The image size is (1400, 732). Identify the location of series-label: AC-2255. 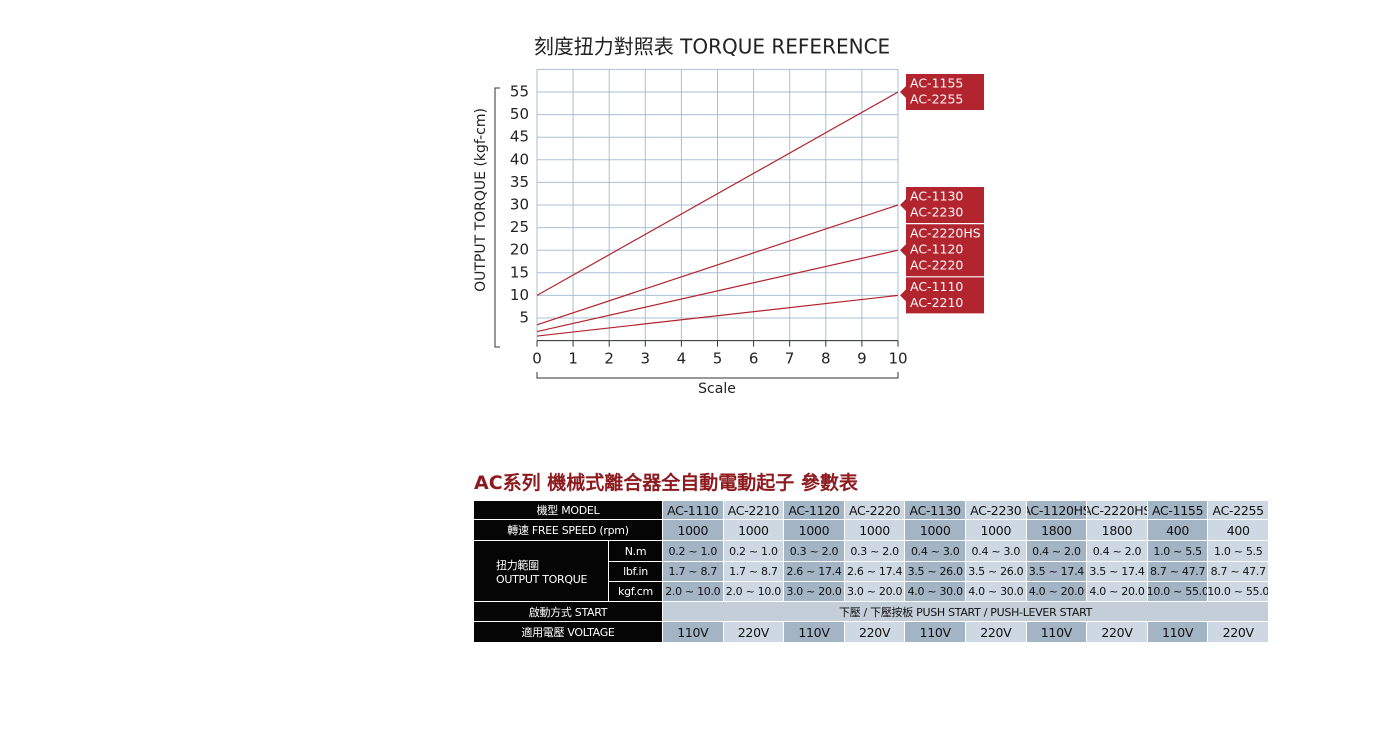
(936, 99).